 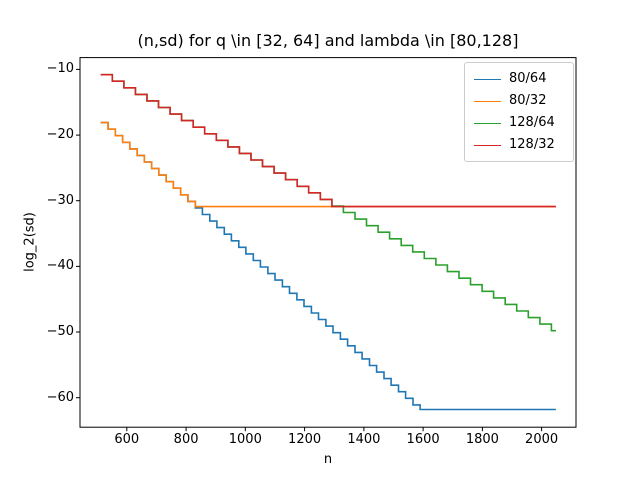 I want to click on x-tick-label: 1000, so click(x=245, y=439).